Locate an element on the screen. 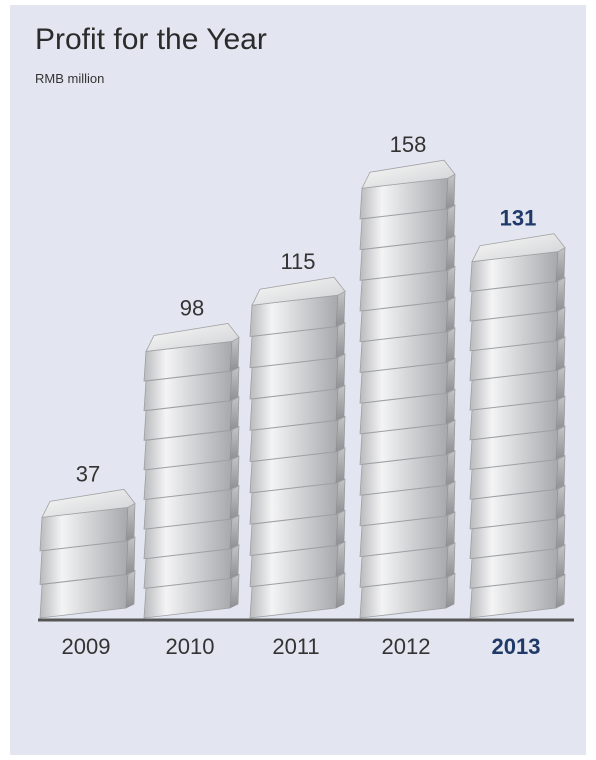  x-tick-label-2013: 2013 is located at coordinates (516, 646).